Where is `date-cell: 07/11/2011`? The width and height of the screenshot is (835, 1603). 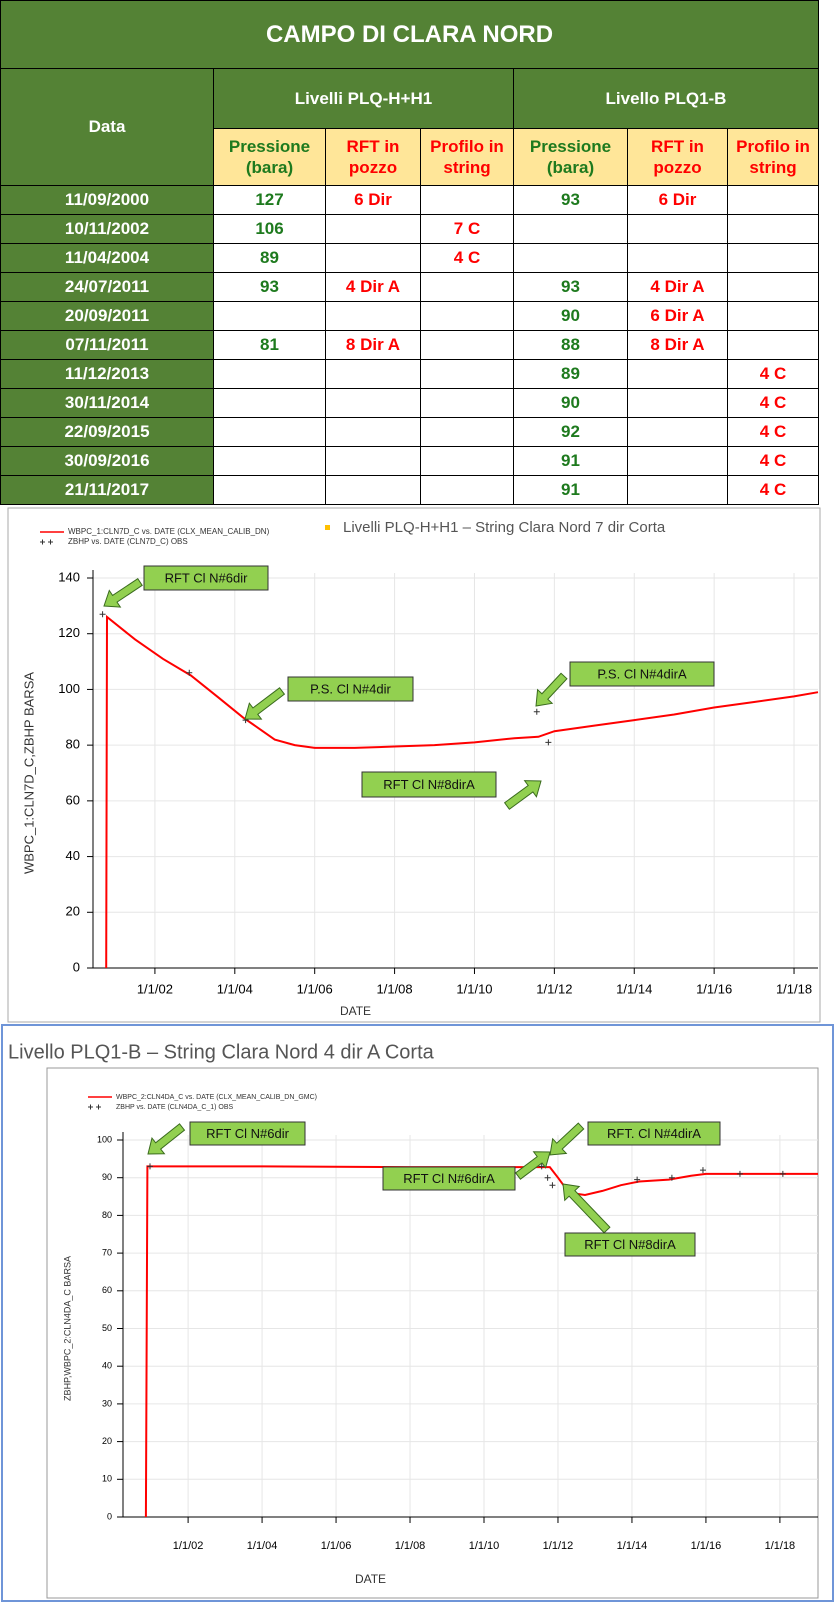 date-cell: 07/11/2011 is located at coordinates (107, 345).